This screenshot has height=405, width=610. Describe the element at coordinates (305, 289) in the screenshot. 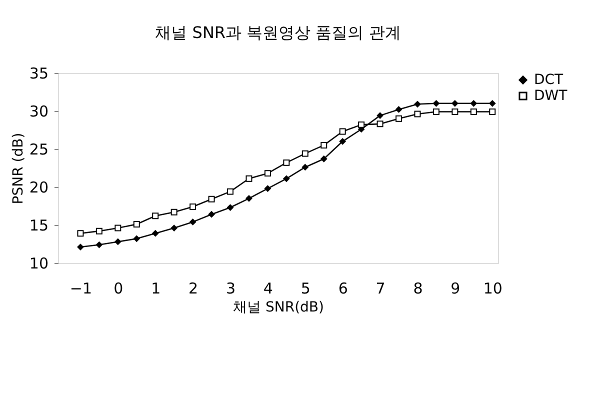

I see `x-tick-label: 5` at that location.